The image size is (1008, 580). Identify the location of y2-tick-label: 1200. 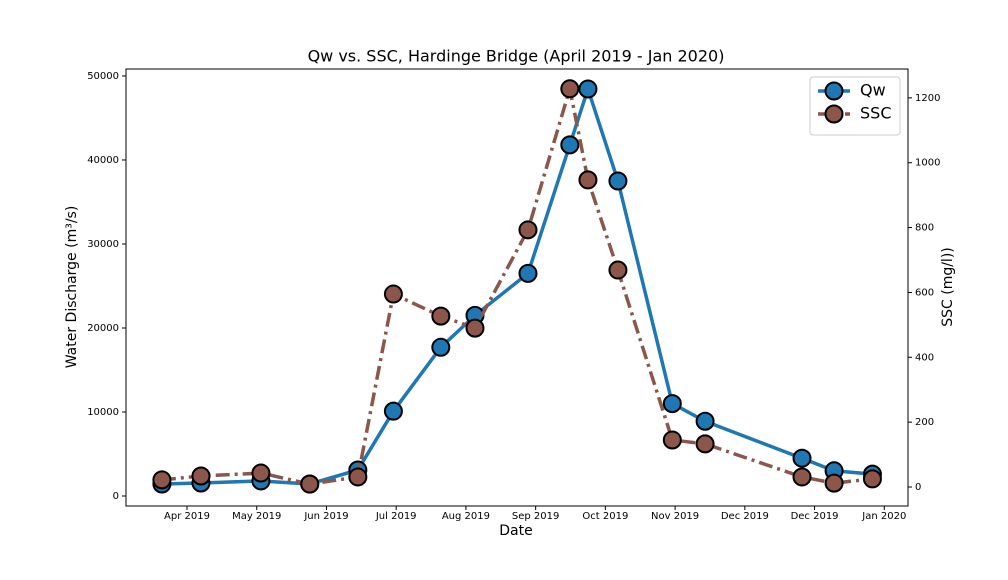
(927, 98).